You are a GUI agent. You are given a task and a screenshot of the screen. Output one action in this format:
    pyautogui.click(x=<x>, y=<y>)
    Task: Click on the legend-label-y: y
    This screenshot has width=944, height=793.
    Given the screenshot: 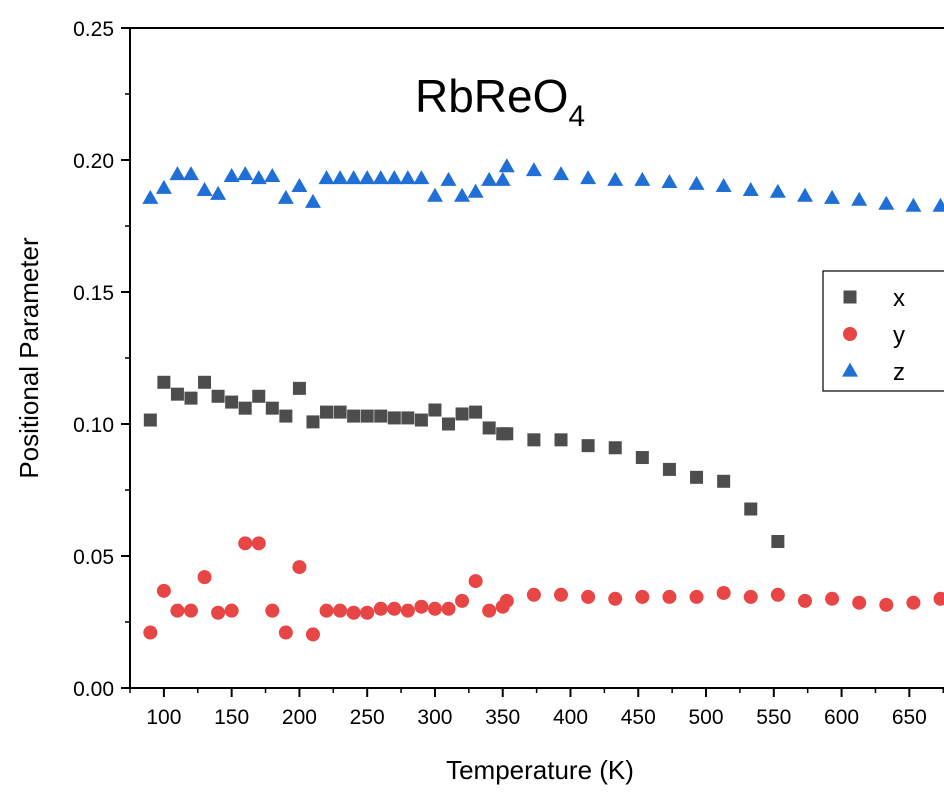 What is the action you would take?
    pyautogui.click(x=899, y=335)
    